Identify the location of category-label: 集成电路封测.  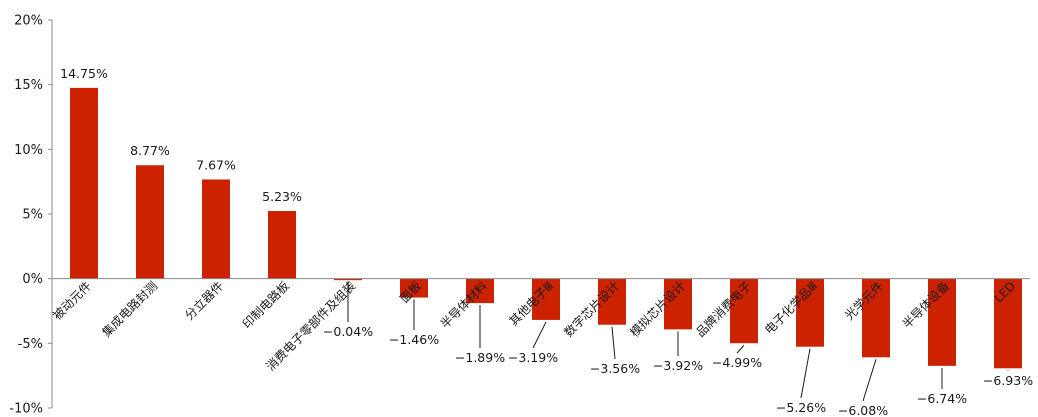
(130, 309).